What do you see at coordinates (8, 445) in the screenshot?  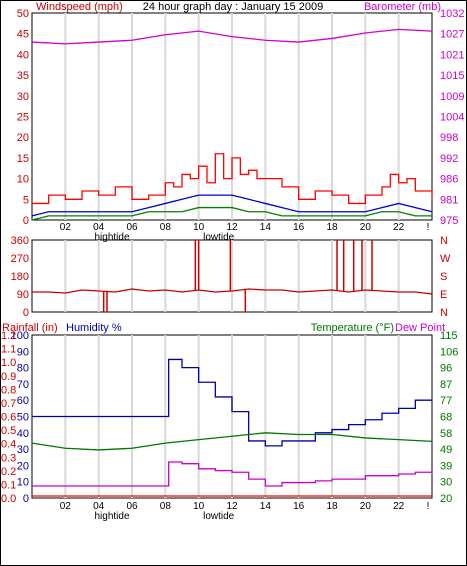 I see `rain-tick-label: 0.4` at bounding box center [8, 445].